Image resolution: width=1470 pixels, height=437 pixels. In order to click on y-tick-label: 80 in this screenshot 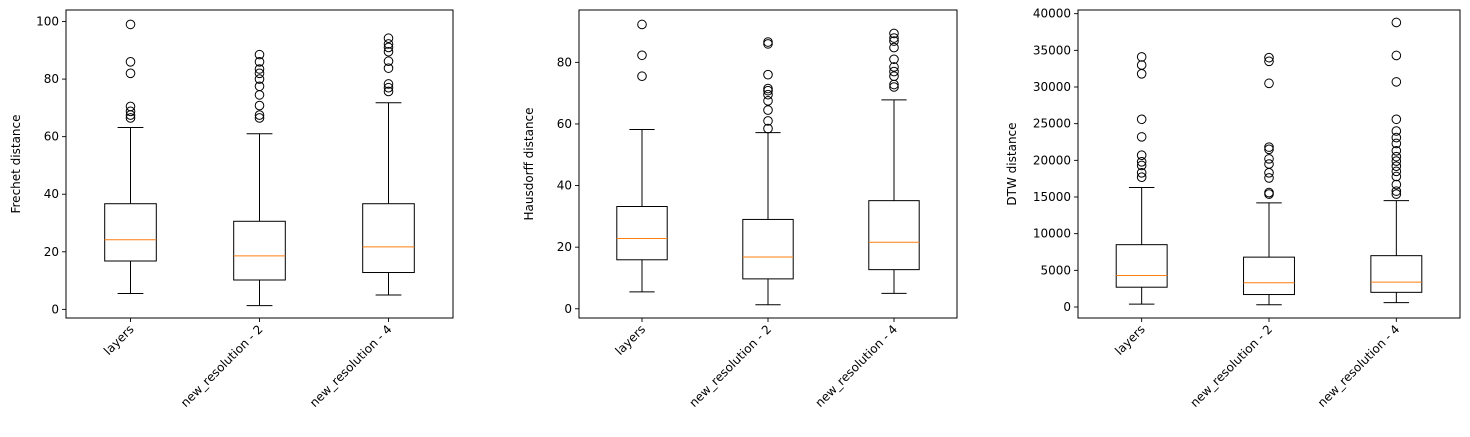, I will do `click(564, 62)`.